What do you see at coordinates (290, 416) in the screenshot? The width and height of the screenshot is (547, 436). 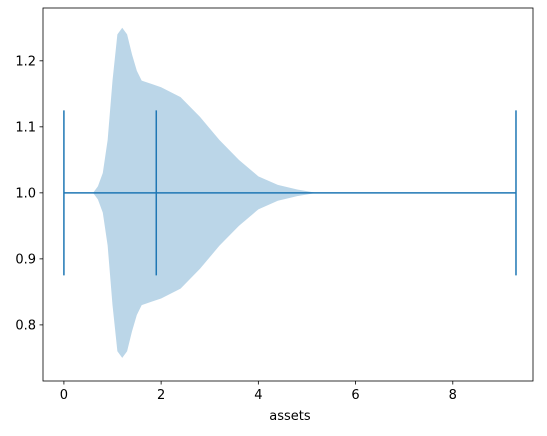 I see `x-axis-label: assets` at bounding box center [290, 416].